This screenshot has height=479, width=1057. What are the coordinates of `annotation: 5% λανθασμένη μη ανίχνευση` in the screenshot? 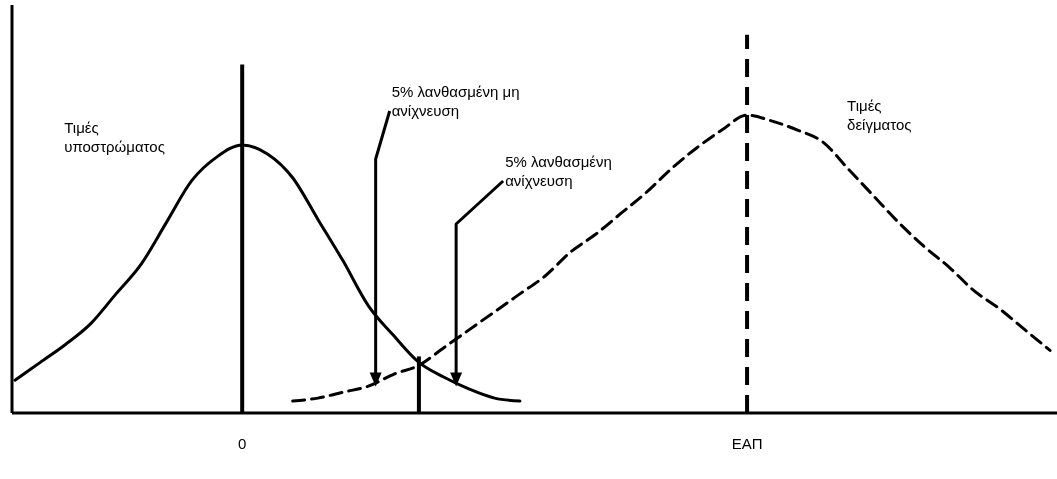 It's located at (455, 101).